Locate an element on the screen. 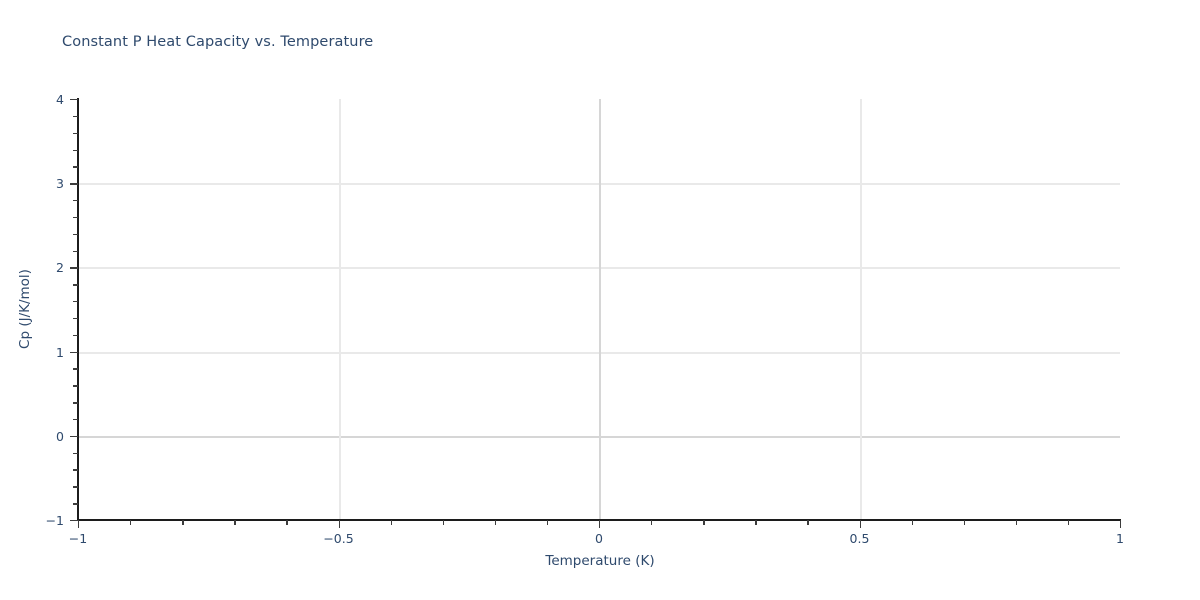 The height and width of the screenshot is (600, 1200). x-tick-major-neg1 is located at coordinates (79, 524).